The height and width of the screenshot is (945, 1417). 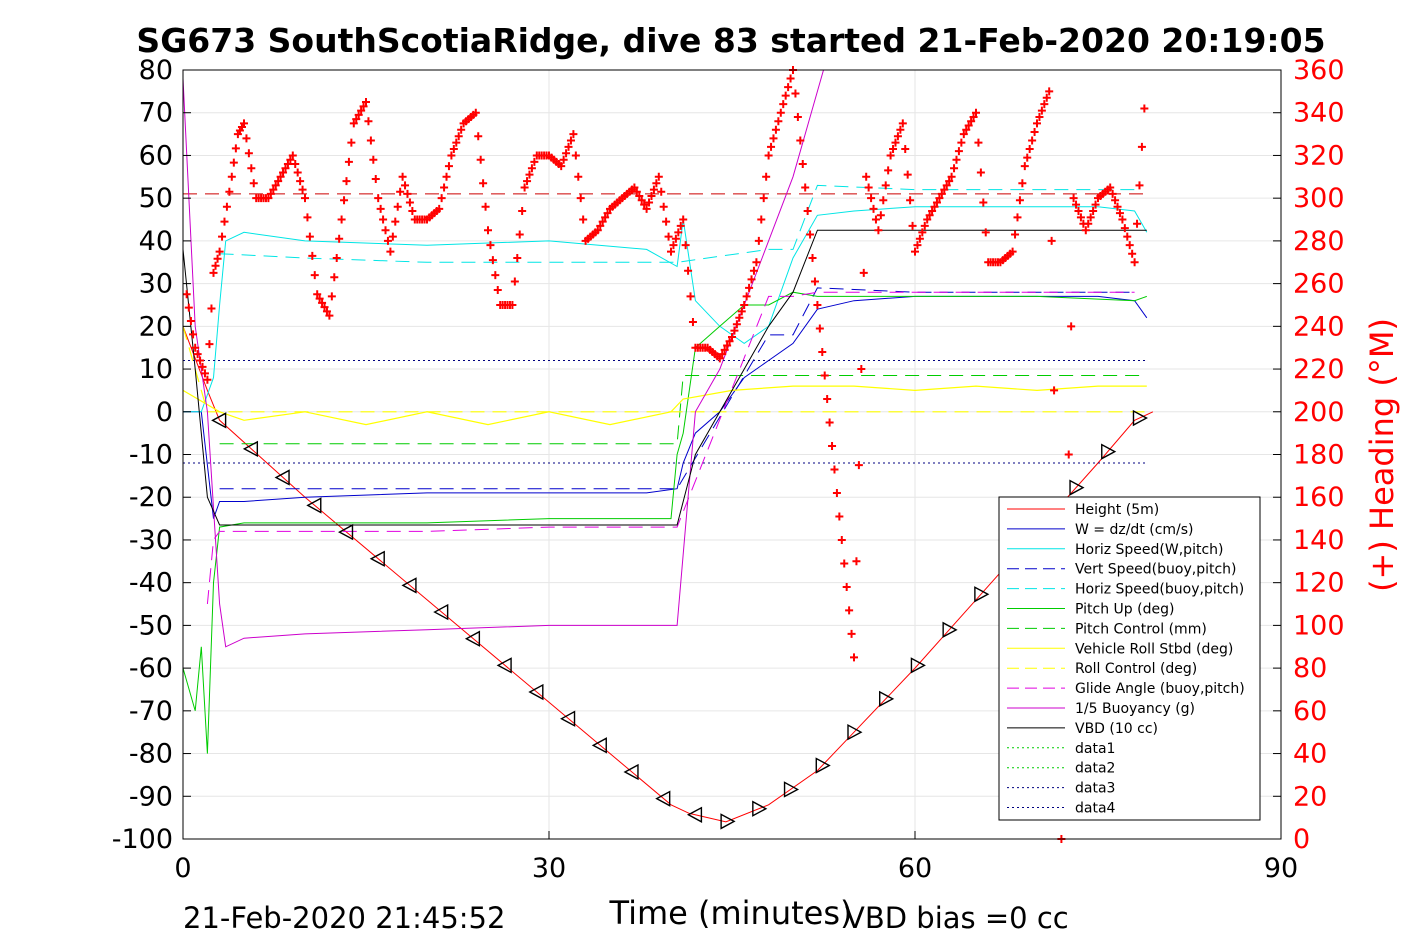 I want to click on right-tick-label: 360, so click(x=1319, y=70).